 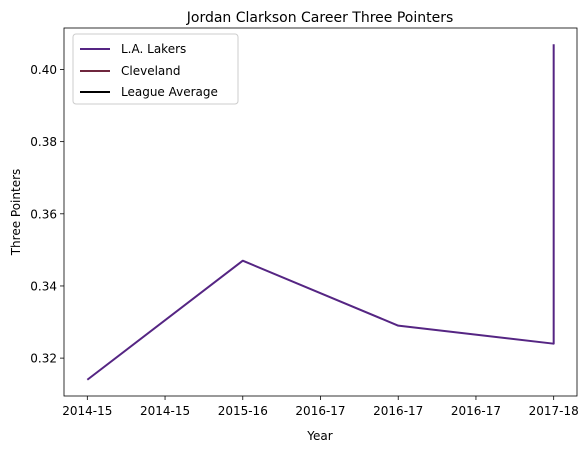 I want to click on legend-label-lakers: L.A. Lakers, so click(x=153, y=49).